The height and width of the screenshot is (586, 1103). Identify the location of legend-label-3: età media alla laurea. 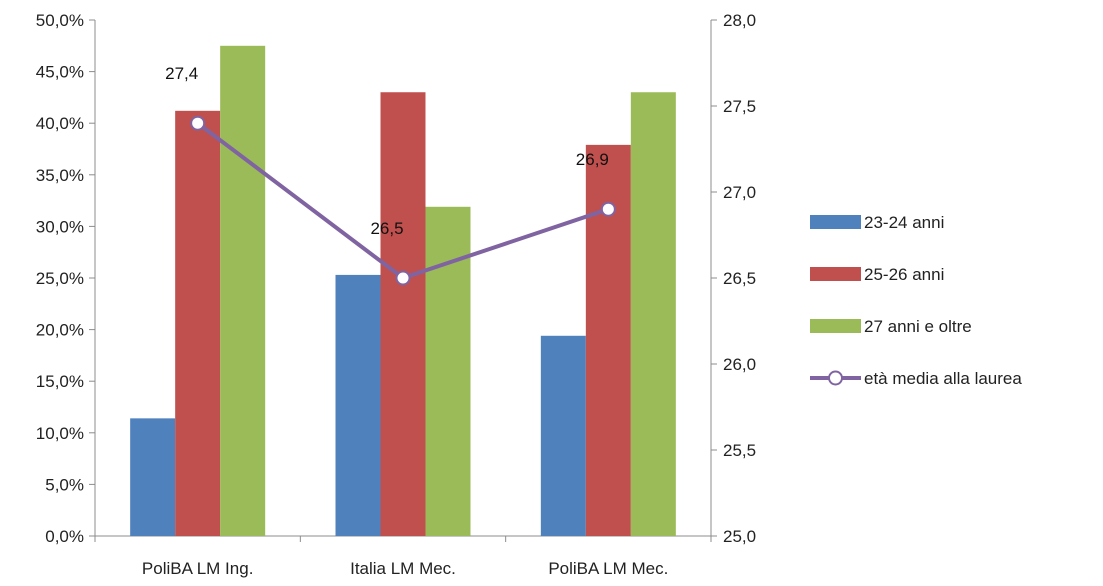
(943, 378).